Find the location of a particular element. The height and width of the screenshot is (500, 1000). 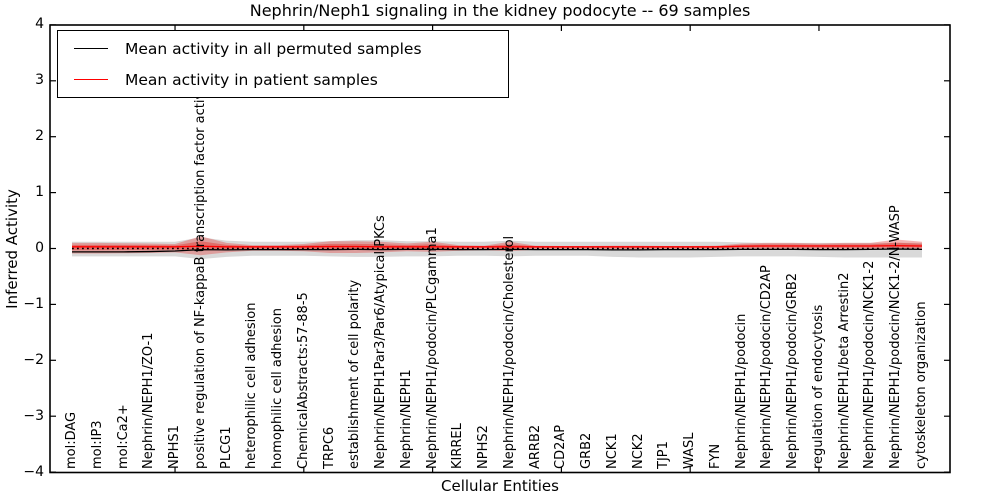

legend-label: Mean activity in patient samples is located at coordinates (251, 79).